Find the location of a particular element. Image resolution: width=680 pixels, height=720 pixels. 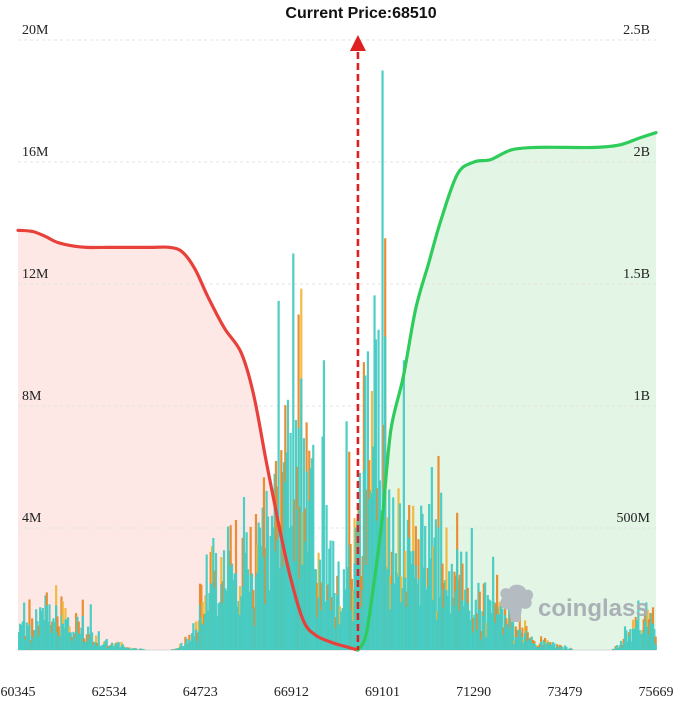

watermark: coinglass is located at coordinates (574, 603).